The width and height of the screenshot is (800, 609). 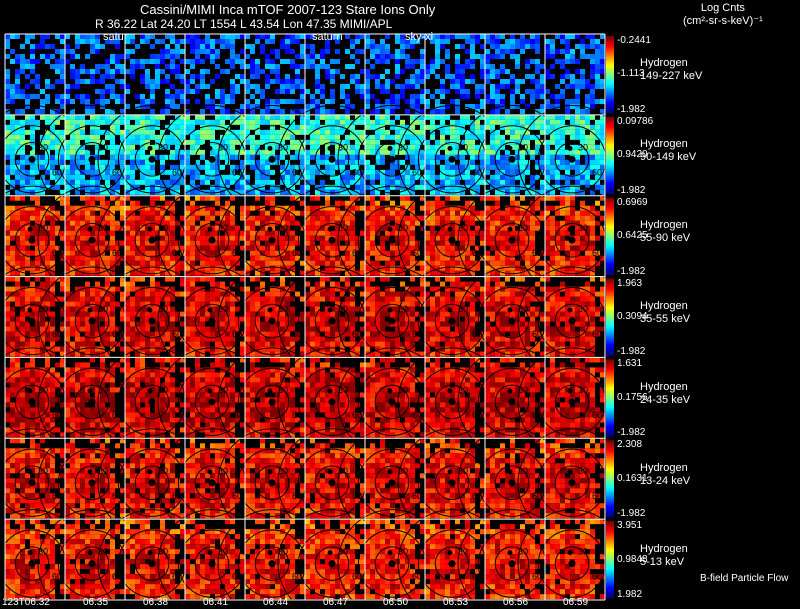 What do you see at coordinates (103, 309) in the screenshot?
I see `contour-label-30: 30` at bounding box center [103, 309].